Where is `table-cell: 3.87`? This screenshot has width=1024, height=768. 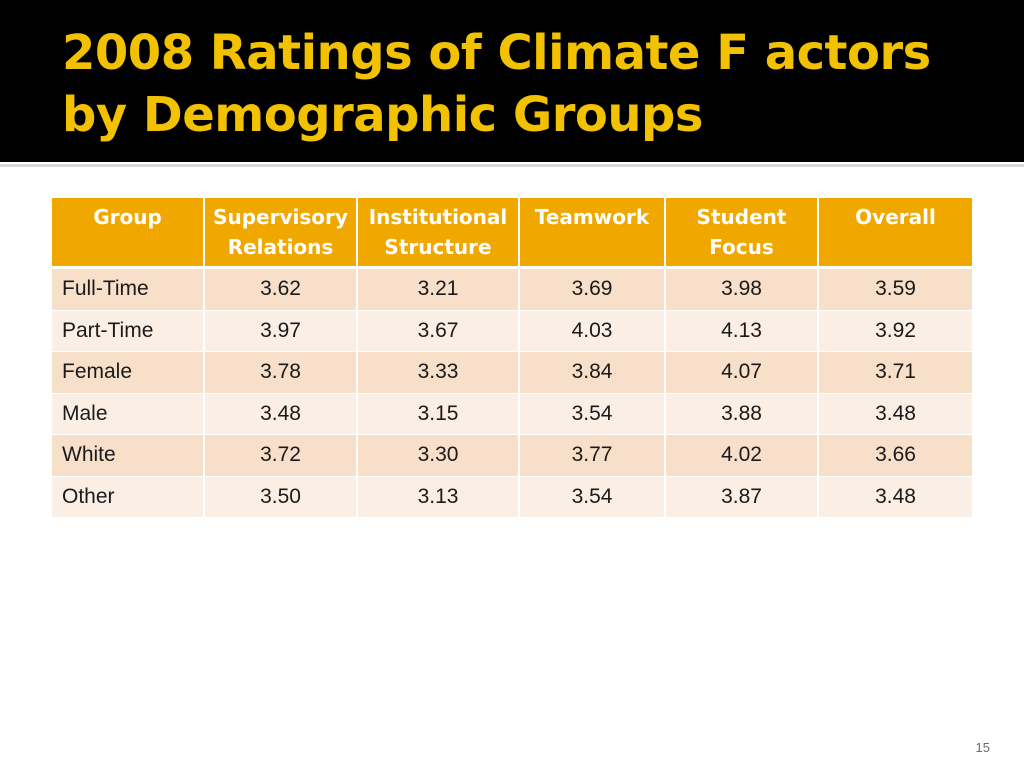 table-cell: 3.87 is located at coordinates (742, 497).